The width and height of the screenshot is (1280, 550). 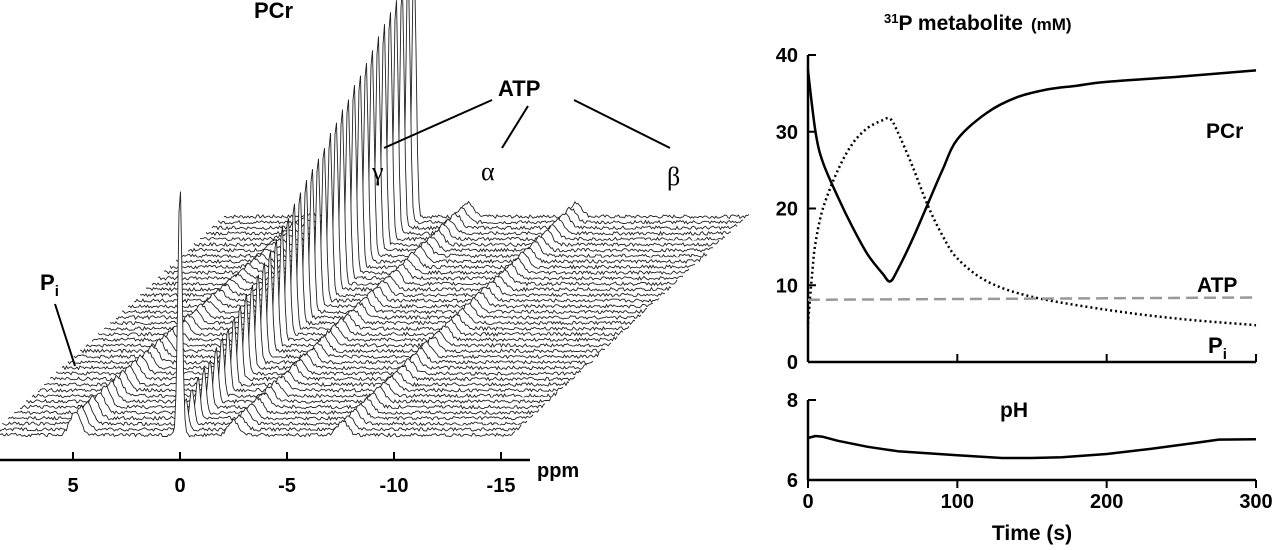 I want to click on ph-chart-title: pH, so click(x=1014, y=410).